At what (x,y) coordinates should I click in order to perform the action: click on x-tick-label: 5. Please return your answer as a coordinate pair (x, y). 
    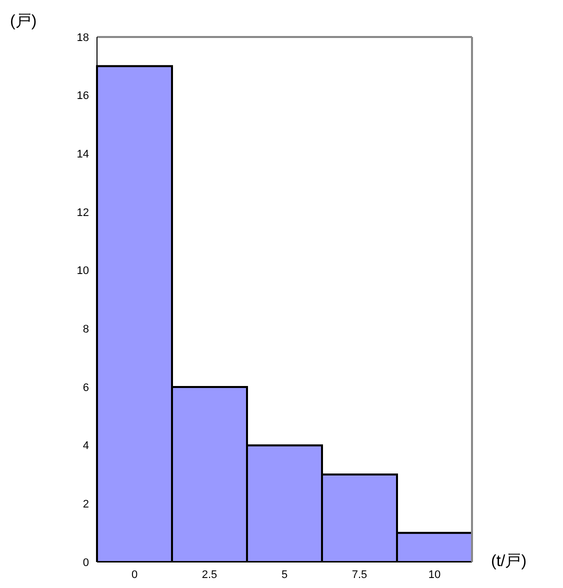
    Looking at the image, I should click on (284, 574).